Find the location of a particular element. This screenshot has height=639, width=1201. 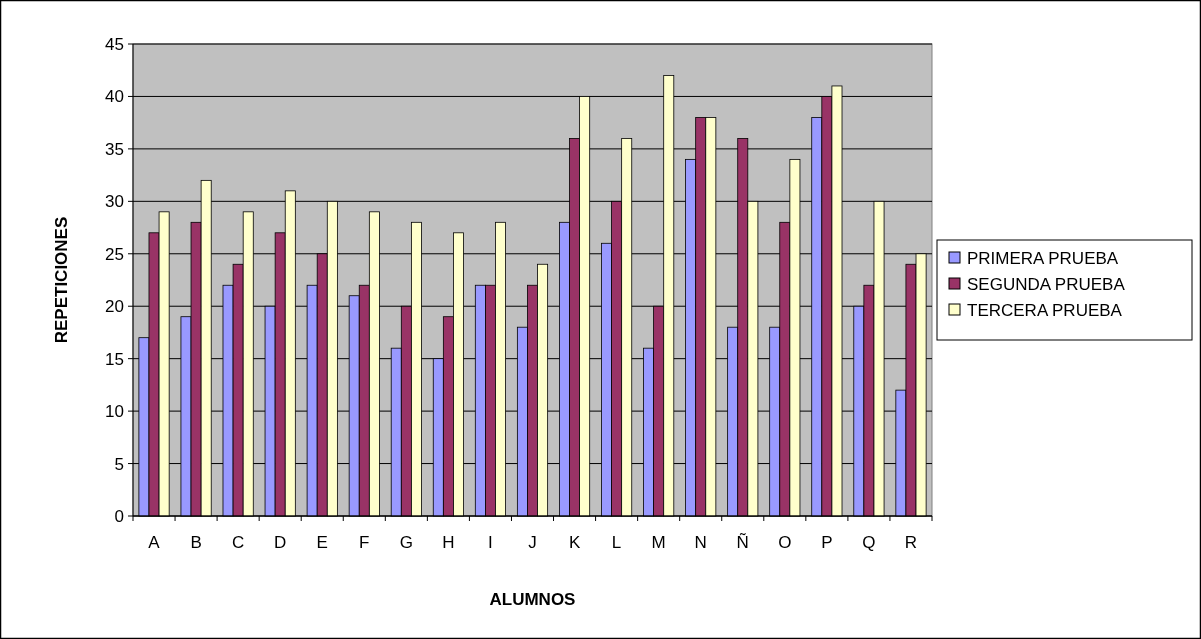

x-tick-label: D is located at coordinates (280, 542).